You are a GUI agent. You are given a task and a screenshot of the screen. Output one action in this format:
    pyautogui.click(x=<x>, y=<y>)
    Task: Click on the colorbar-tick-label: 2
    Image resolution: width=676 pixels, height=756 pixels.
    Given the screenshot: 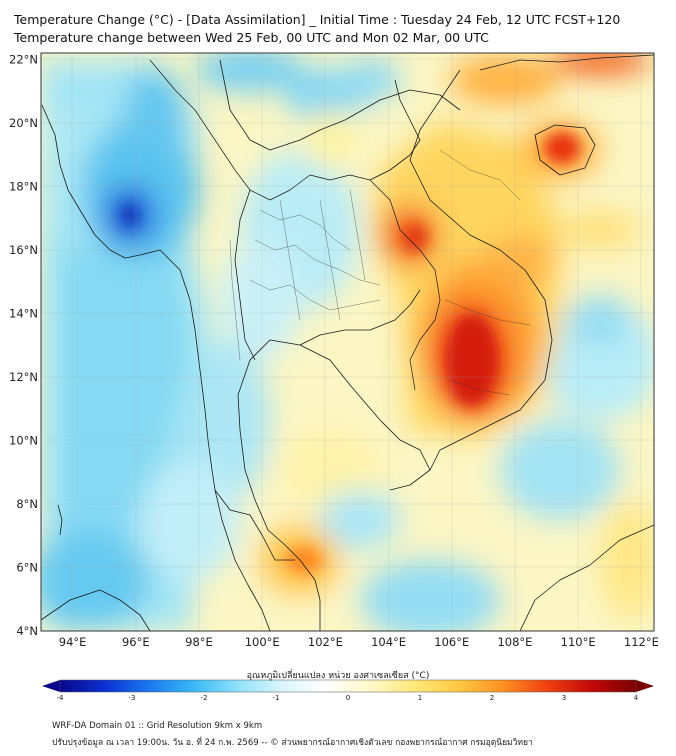 What is the action you would take?
    pyautogui.click(x=492, y=698)
    